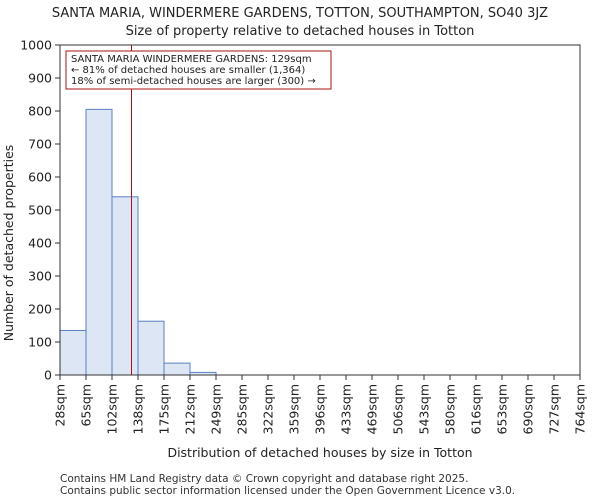 The width and height of the screenshot is (600, 500). What do you see at coordinates (398, 409) in the screenshot?
I see `x-tick-label: 506sqm` at bounding box center [398, 409].